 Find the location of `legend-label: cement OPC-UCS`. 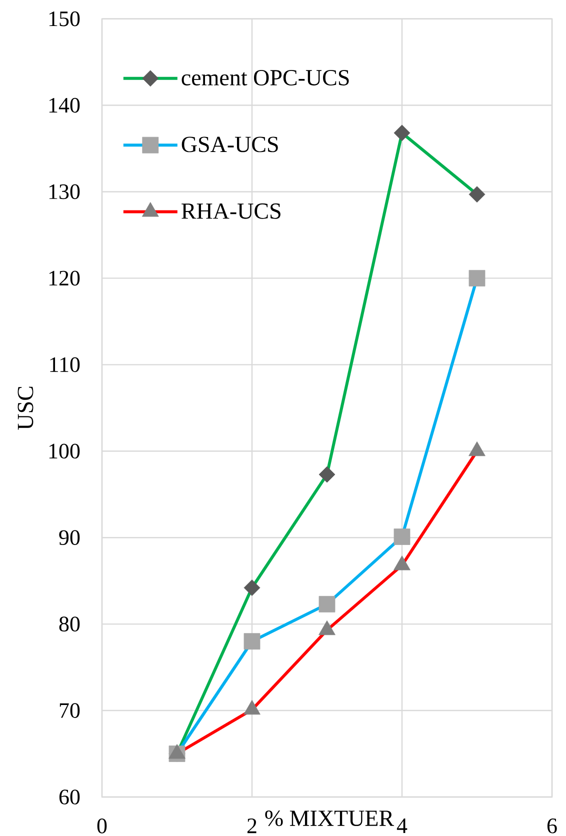

legend-label: cement OPC-UCS is located at coordinates (265, 78).